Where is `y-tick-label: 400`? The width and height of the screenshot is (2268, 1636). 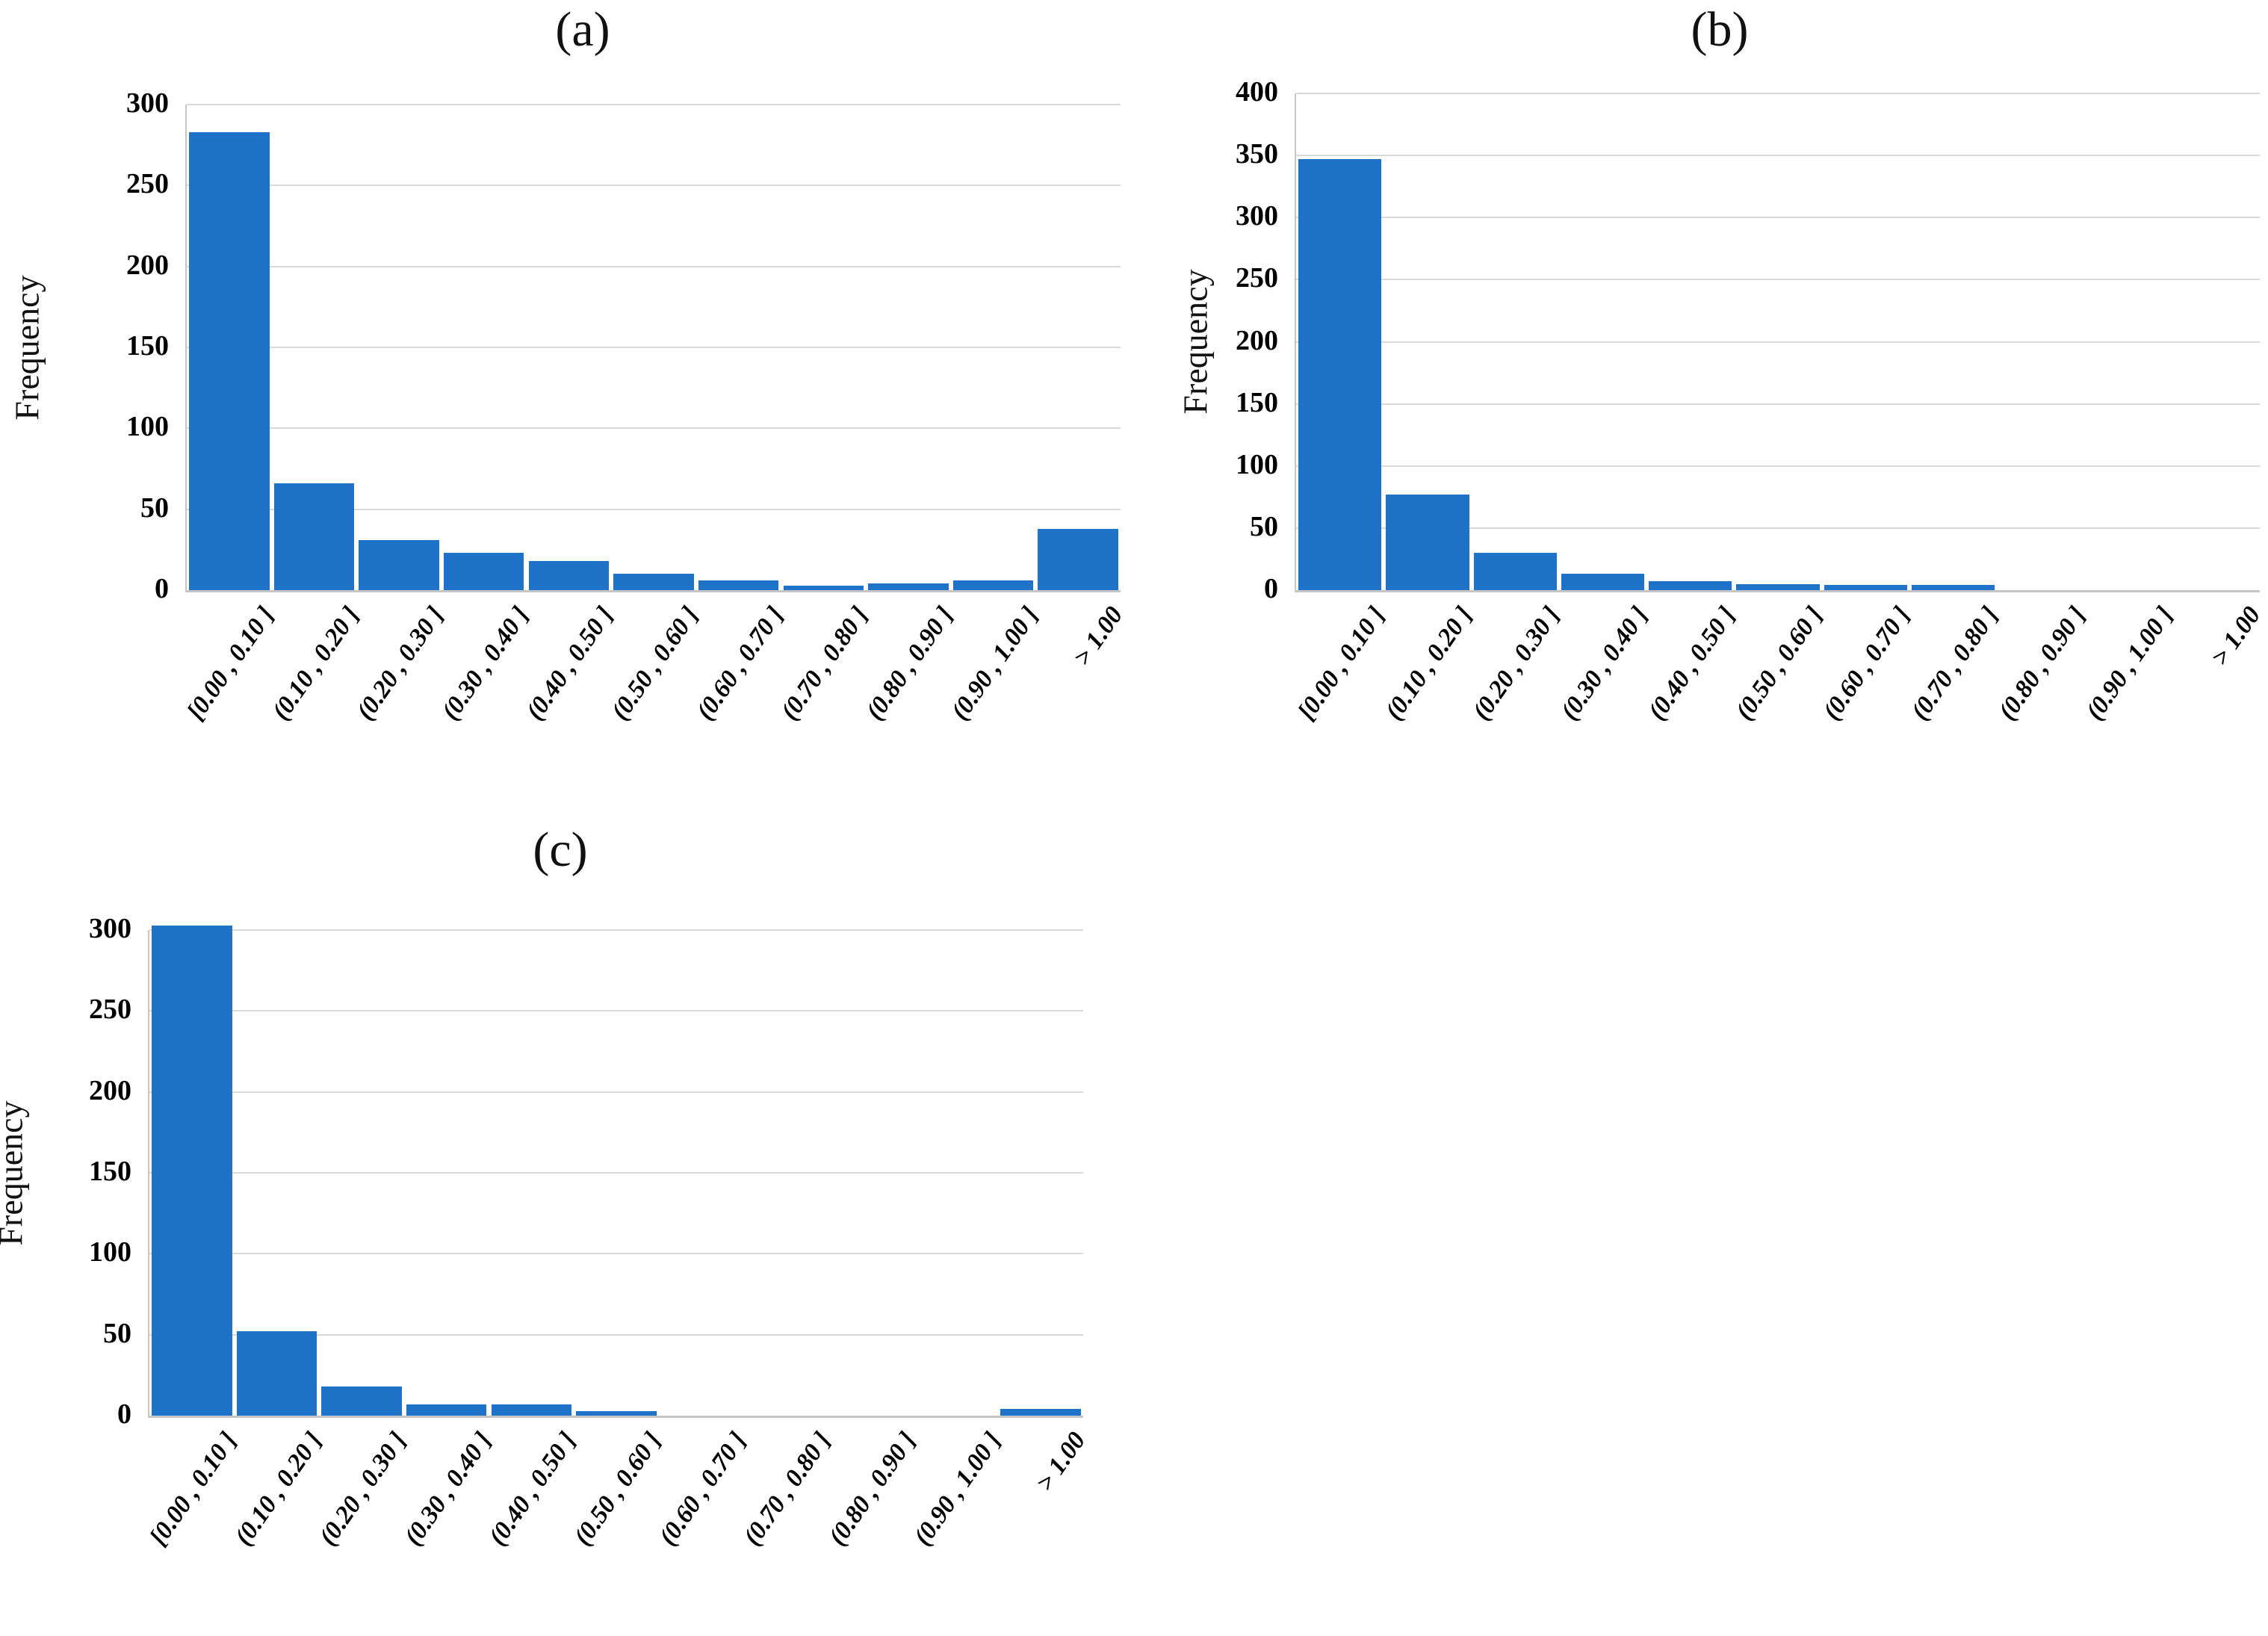
y-tick-label: 400 is located at coordinates (1257, 92).